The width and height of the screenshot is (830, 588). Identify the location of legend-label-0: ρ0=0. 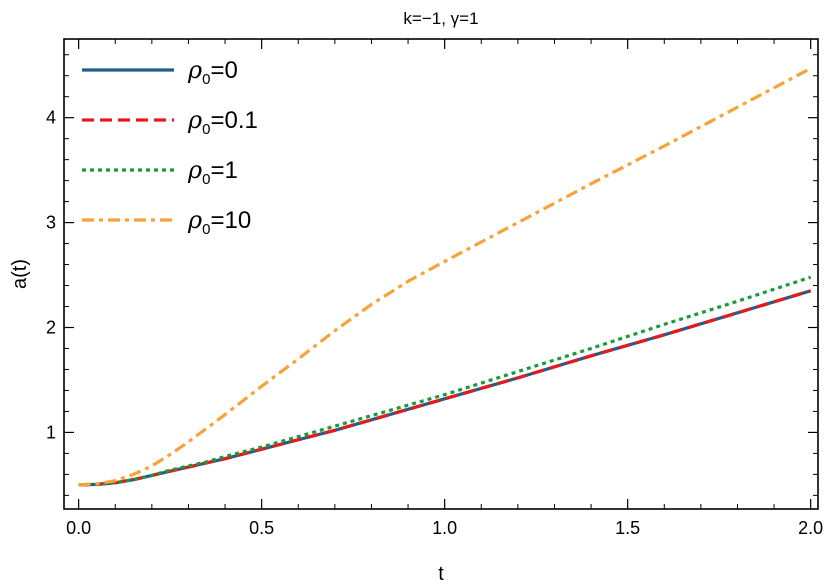
(212, 72).